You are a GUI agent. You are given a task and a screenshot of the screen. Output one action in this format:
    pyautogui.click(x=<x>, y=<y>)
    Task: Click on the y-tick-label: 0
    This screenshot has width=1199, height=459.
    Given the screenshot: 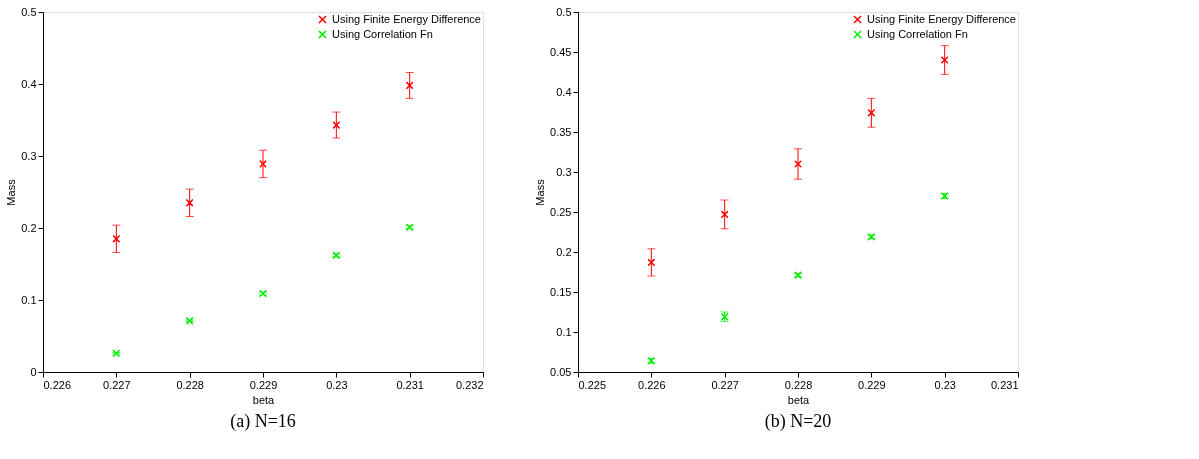 What is the action you would take?
    pyautogui.click(x=33, y=371)
    